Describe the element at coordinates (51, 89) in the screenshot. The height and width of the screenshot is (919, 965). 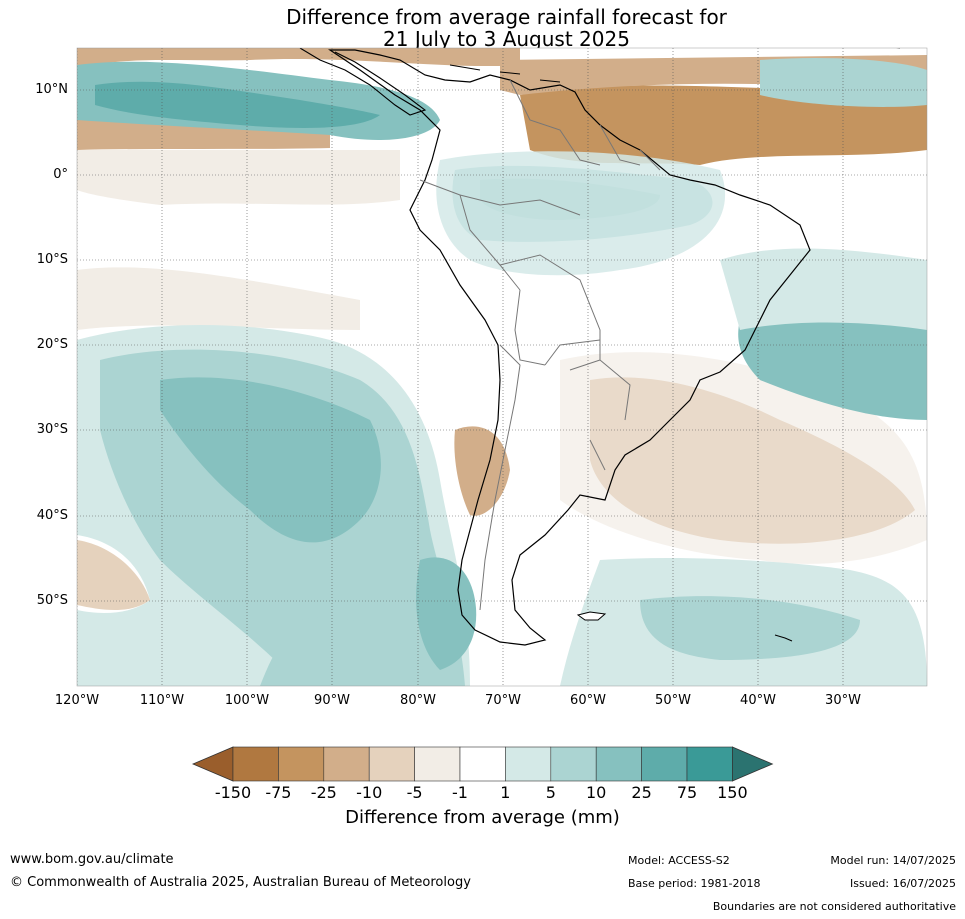
I see `lat-label-10n: 10°N` at that location.